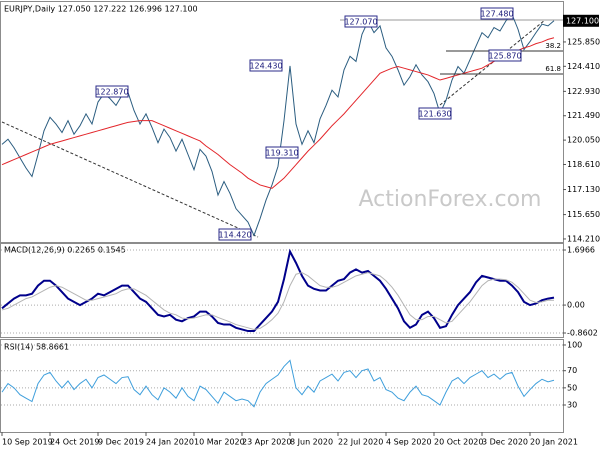  What do you see at coordinates (572, 370) in the screenshot?
I see `y-tick-label: 70` at bounding box center [572, 370].